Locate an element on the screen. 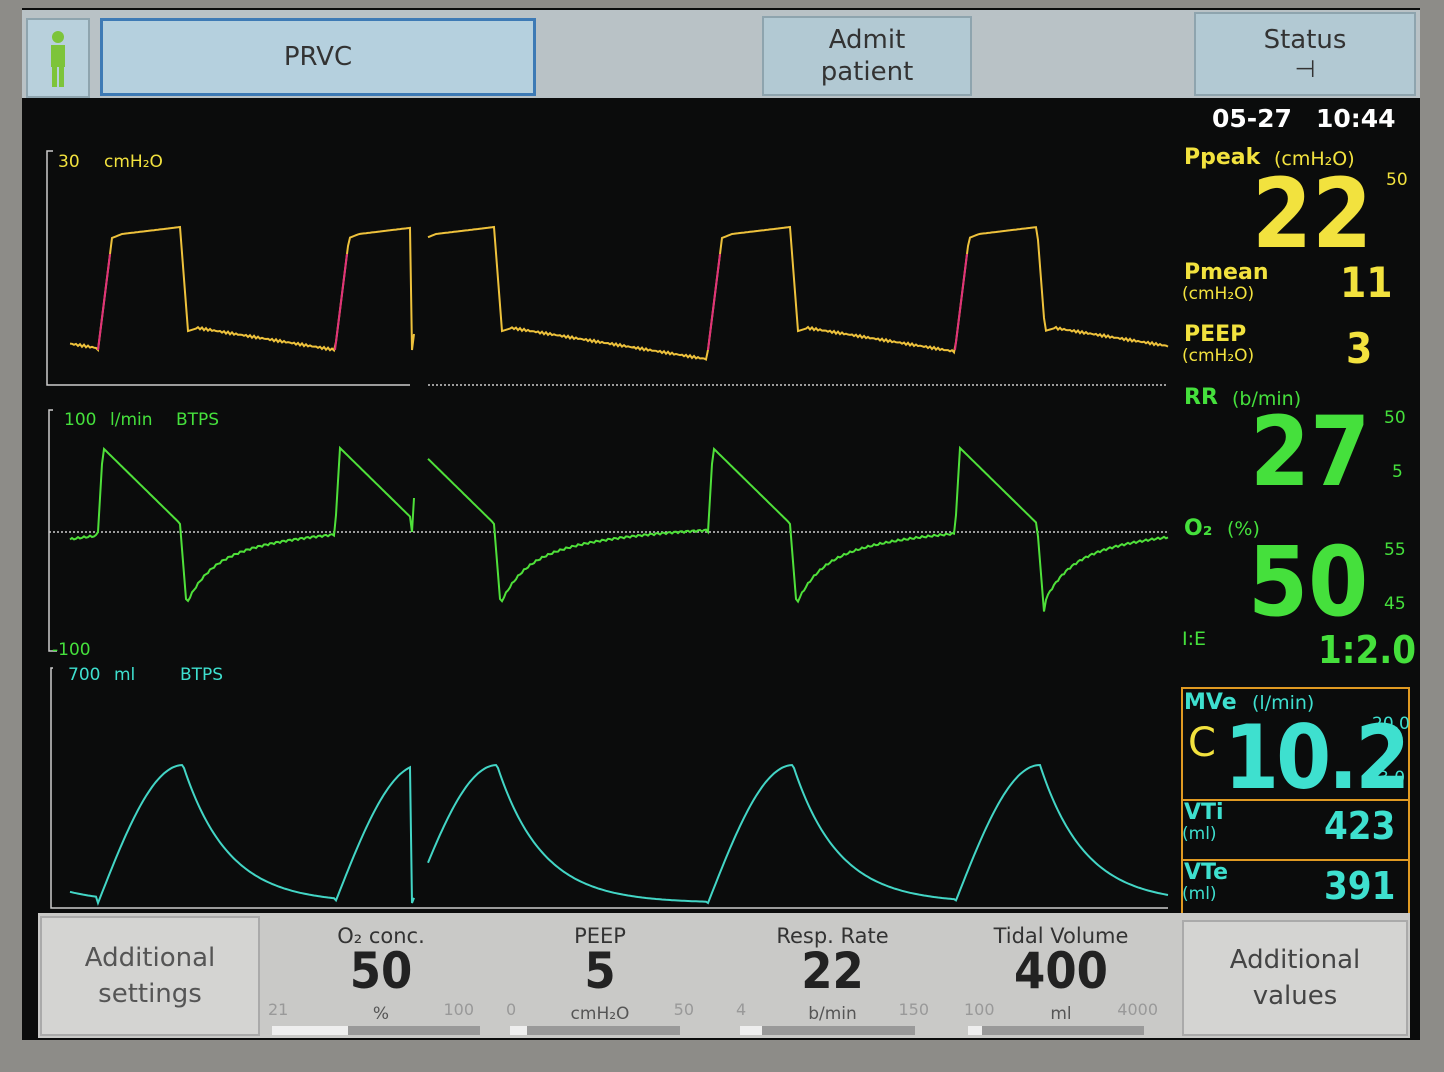 The image size is (1444, 1072). date: 05-27 is located at coordinates (1252, 118).